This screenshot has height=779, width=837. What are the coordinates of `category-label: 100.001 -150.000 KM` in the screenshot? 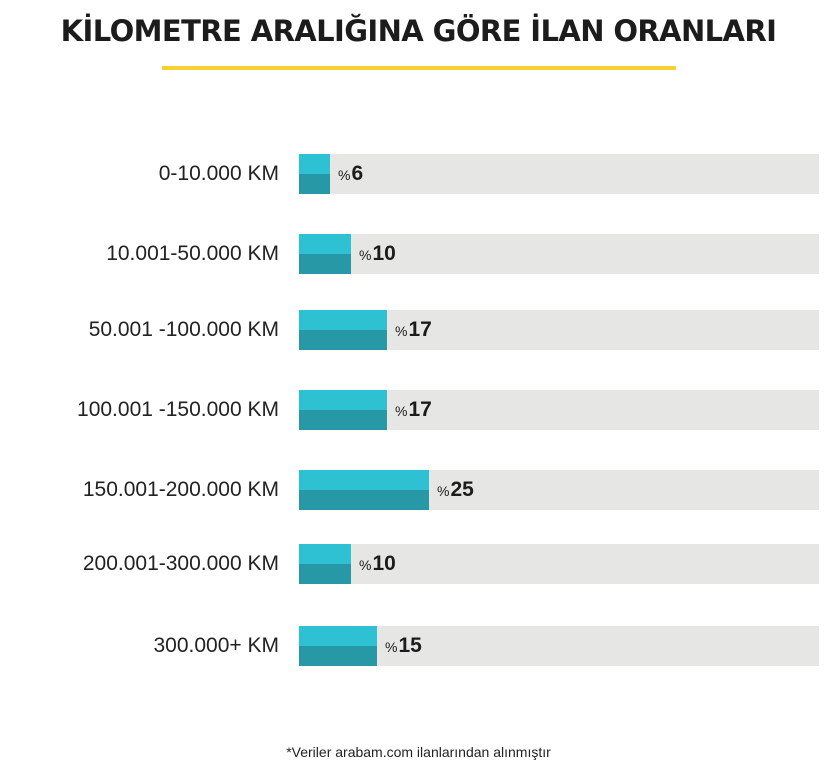 It's located at (178, 409).